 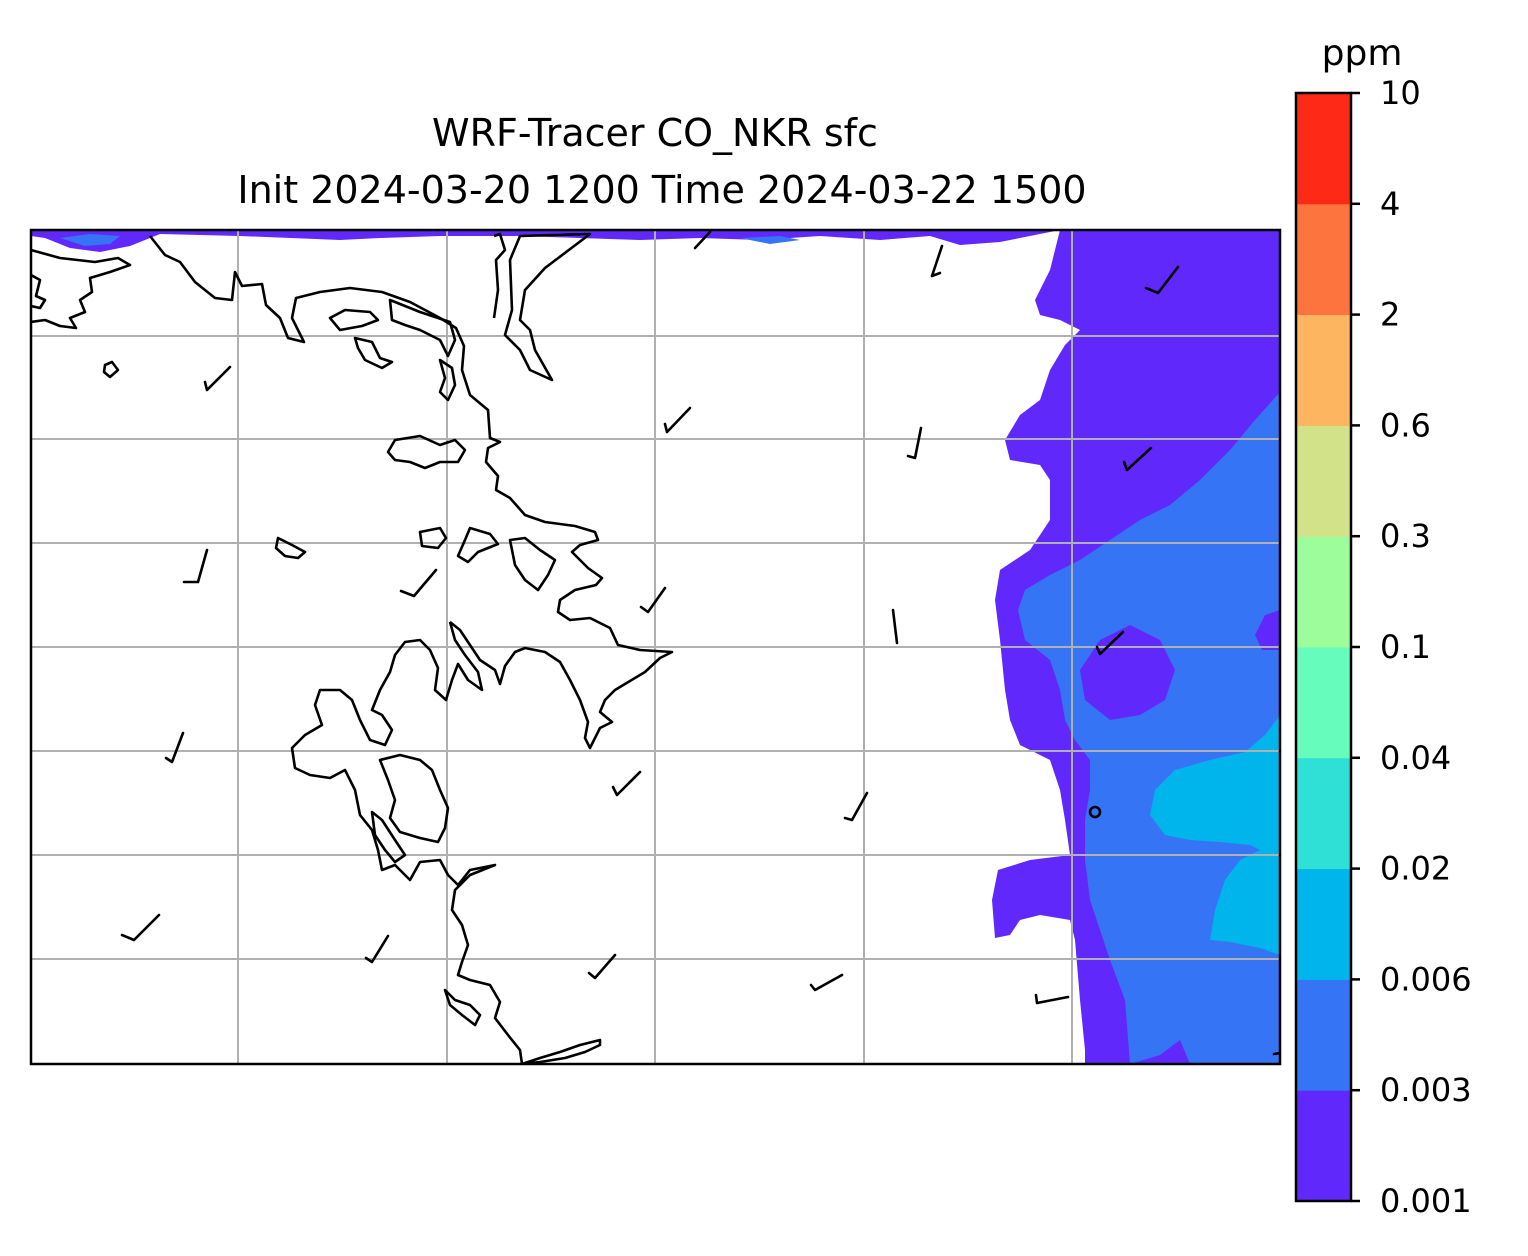 I want to click on coastline-east-island, so click(x=1095, y=812).